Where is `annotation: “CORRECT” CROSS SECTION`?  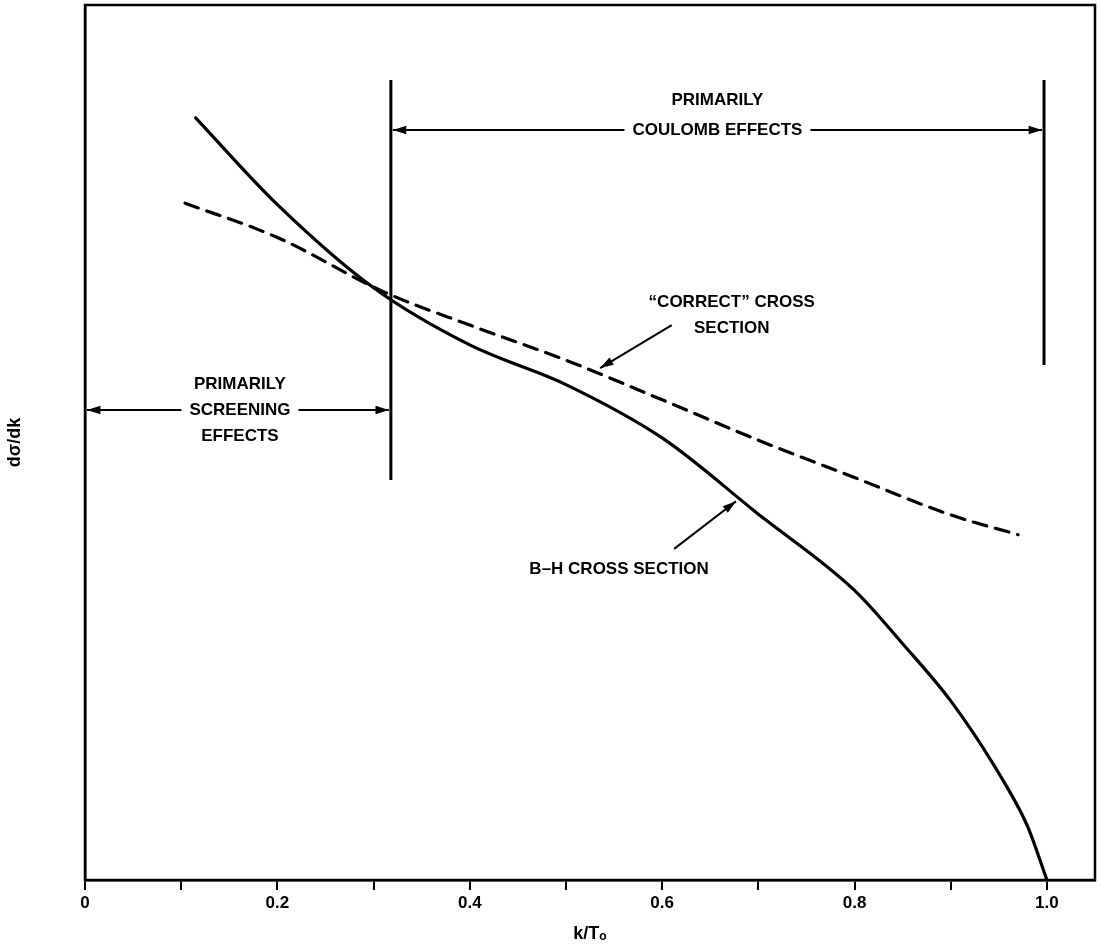 annotation: “CORRECT” CROSS SECTION is located at coordinates (731, 314).